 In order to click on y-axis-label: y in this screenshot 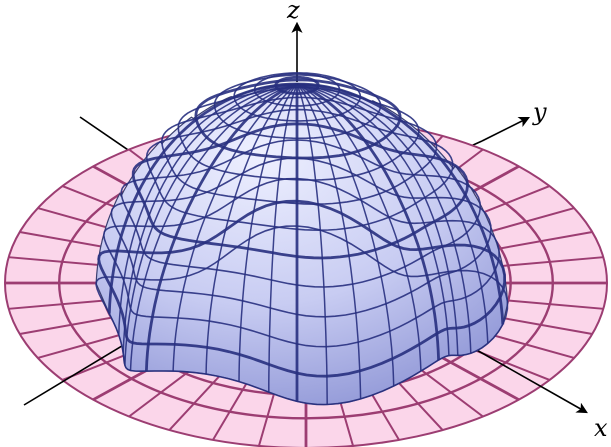, I will do `click(539, 112)`.